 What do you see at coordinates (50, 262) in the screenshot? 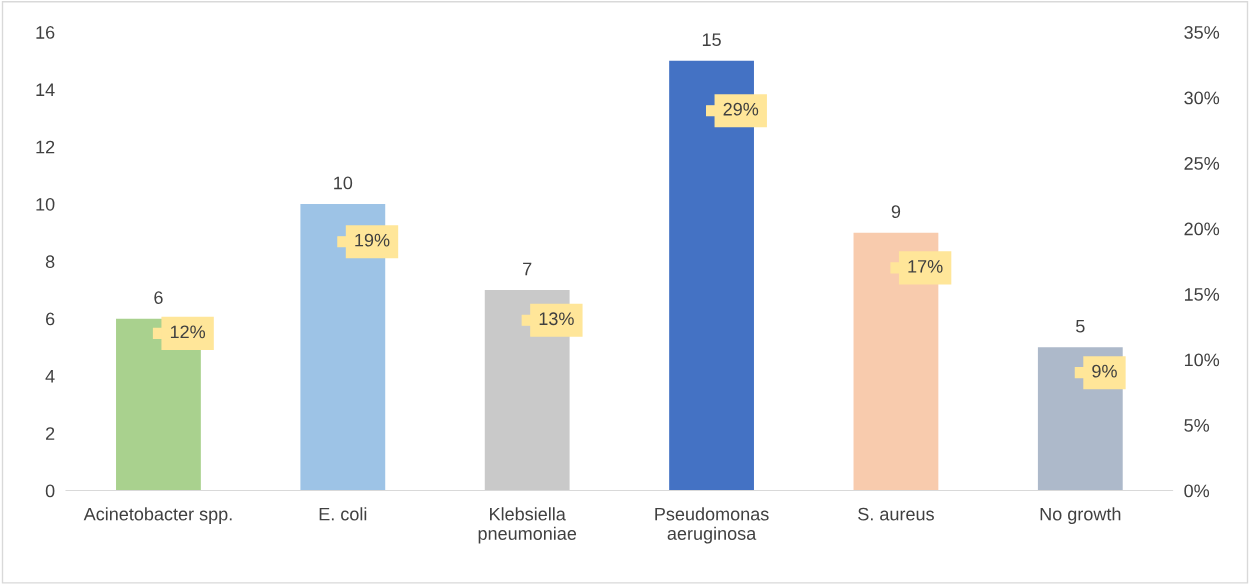
I see `y-tick-label: 8` at bounding box center [50, 262].